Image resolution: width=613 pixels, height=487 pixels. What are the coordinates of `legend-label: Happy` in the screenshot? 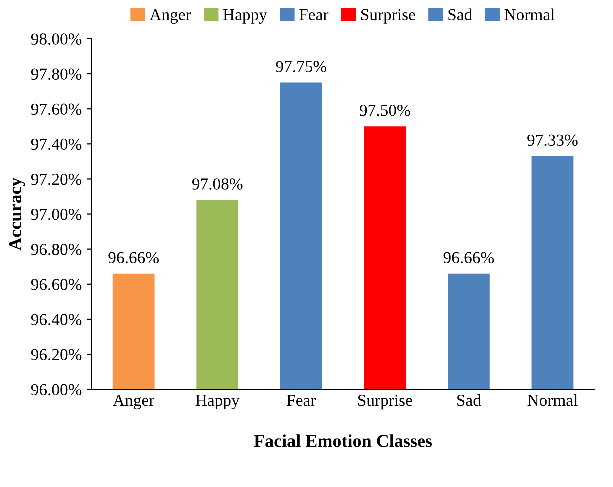 It's located at (245, 16).